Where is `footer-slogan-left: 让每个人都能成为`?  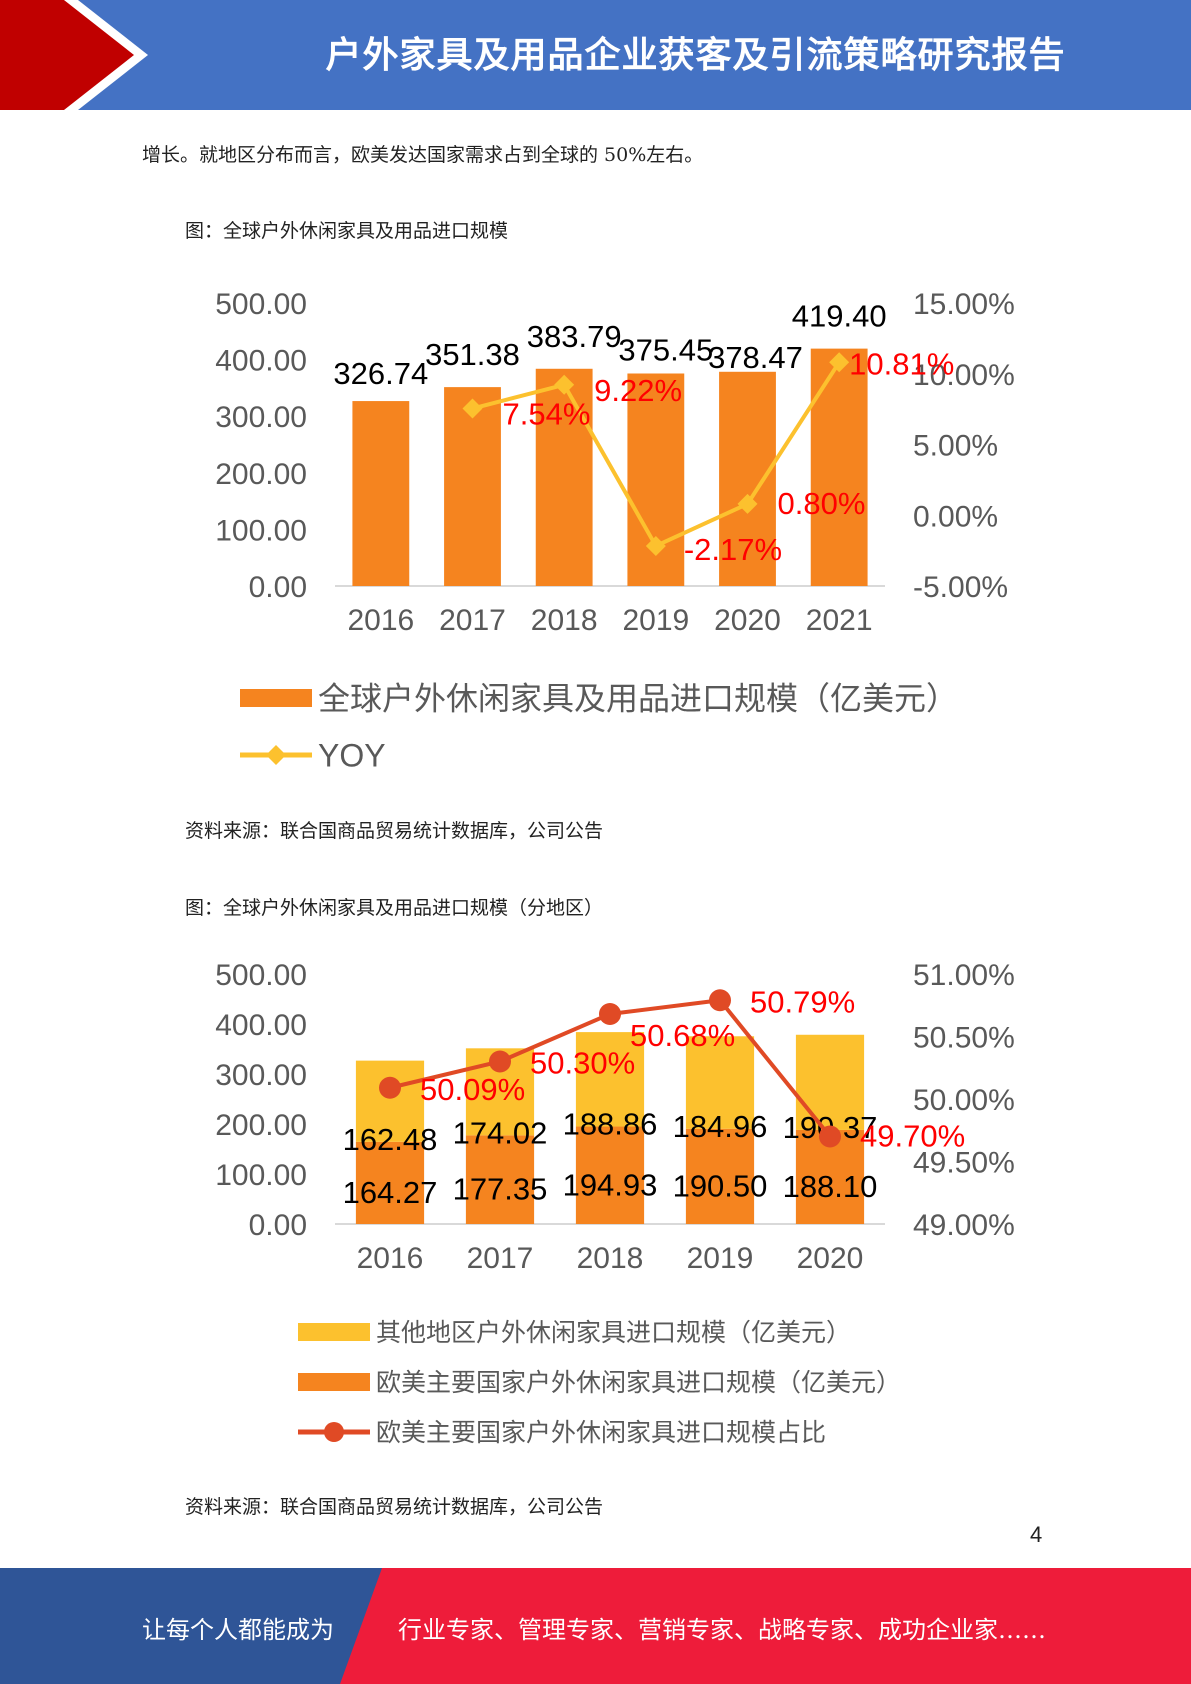
footer-slogan-left: 让每个人都能成为 is located at coordinates (238, 1630).